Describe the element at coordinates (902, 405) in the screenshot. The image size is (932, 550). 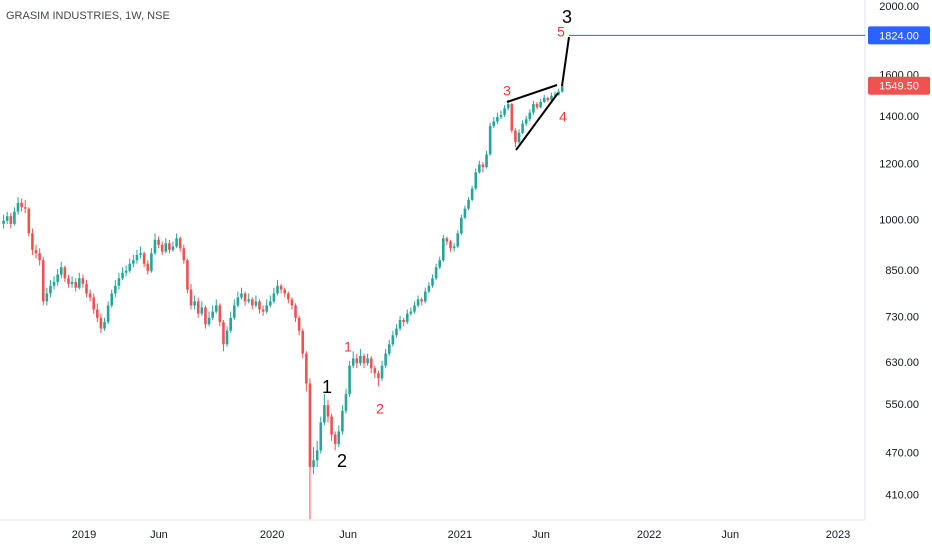
I see `y-tick-label: 550.00` at that location.